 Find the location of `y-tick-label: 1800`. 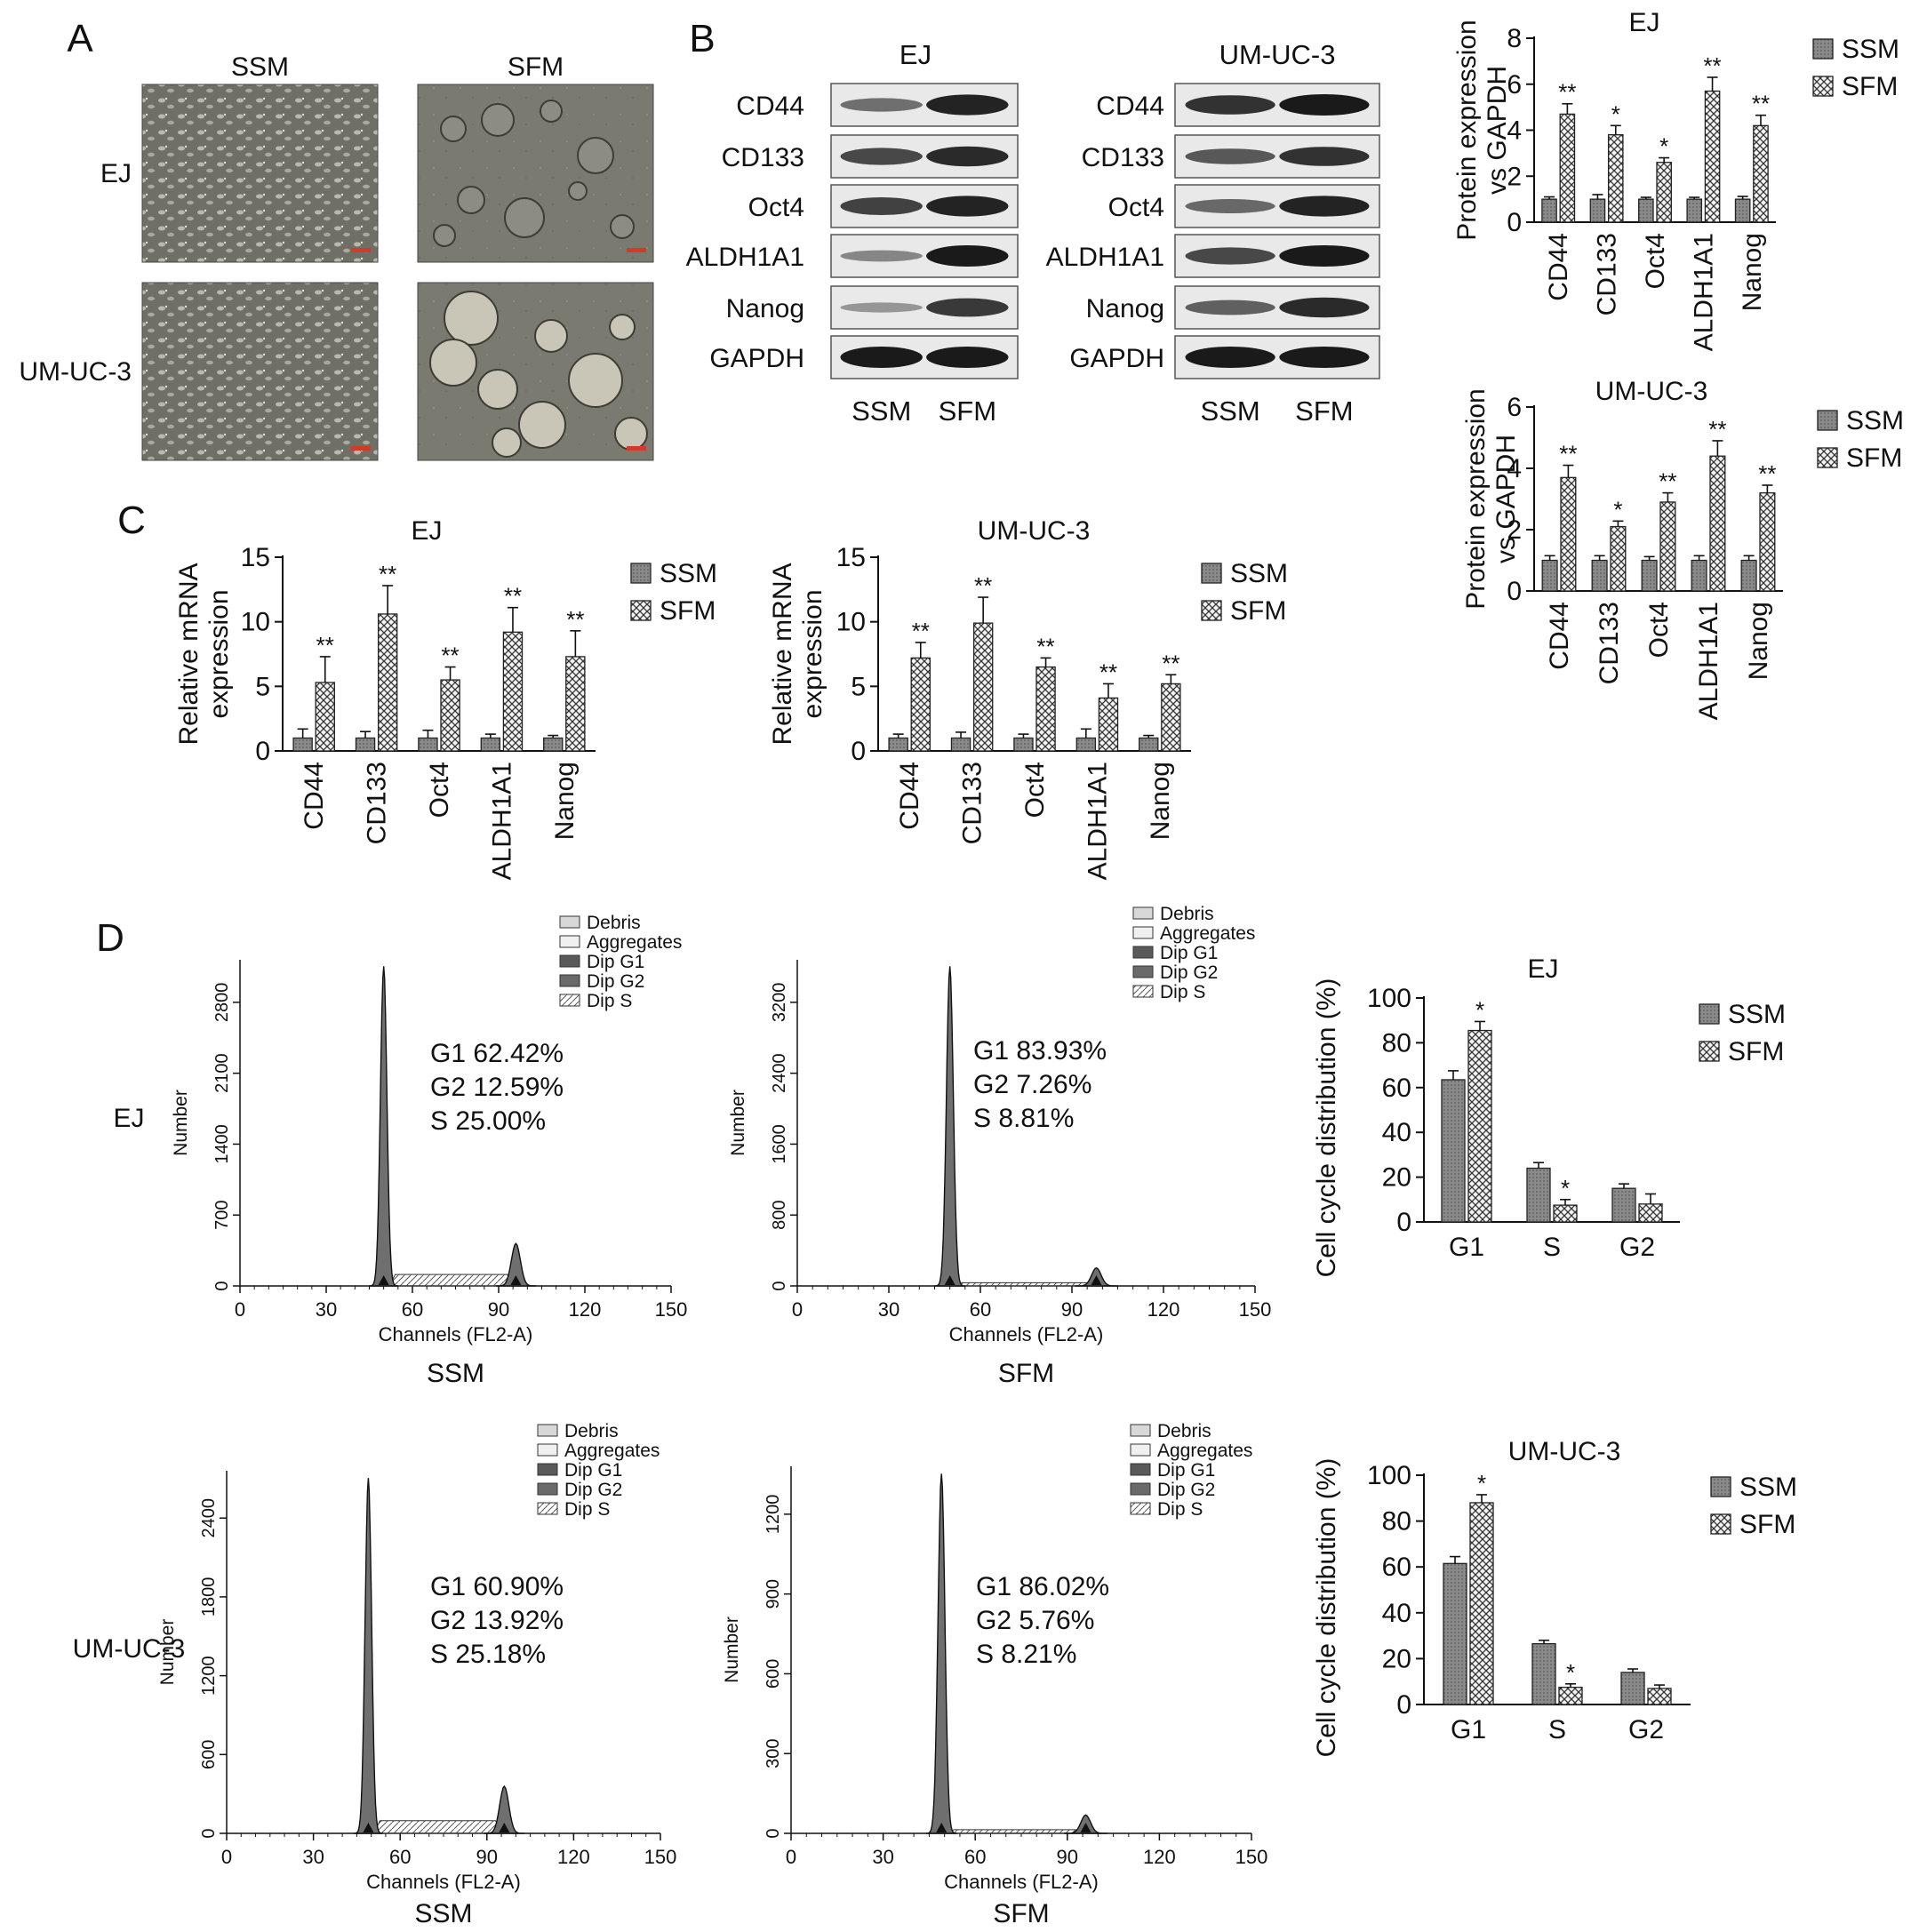

y-tick-label: 1800 is located at coordinates (209, 1597).